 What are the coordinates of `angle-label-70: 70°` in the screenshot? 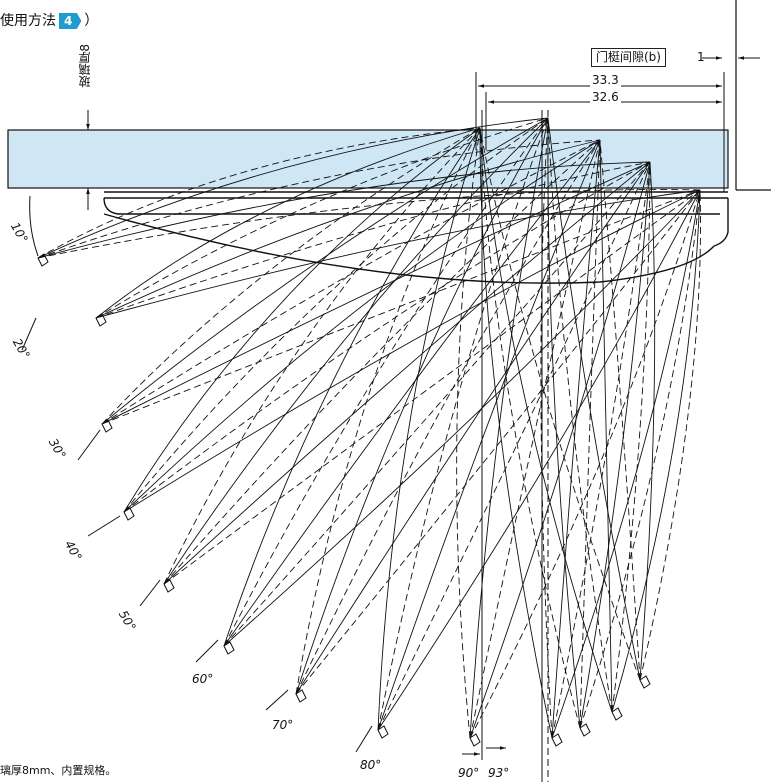 It's located at (283, 725).